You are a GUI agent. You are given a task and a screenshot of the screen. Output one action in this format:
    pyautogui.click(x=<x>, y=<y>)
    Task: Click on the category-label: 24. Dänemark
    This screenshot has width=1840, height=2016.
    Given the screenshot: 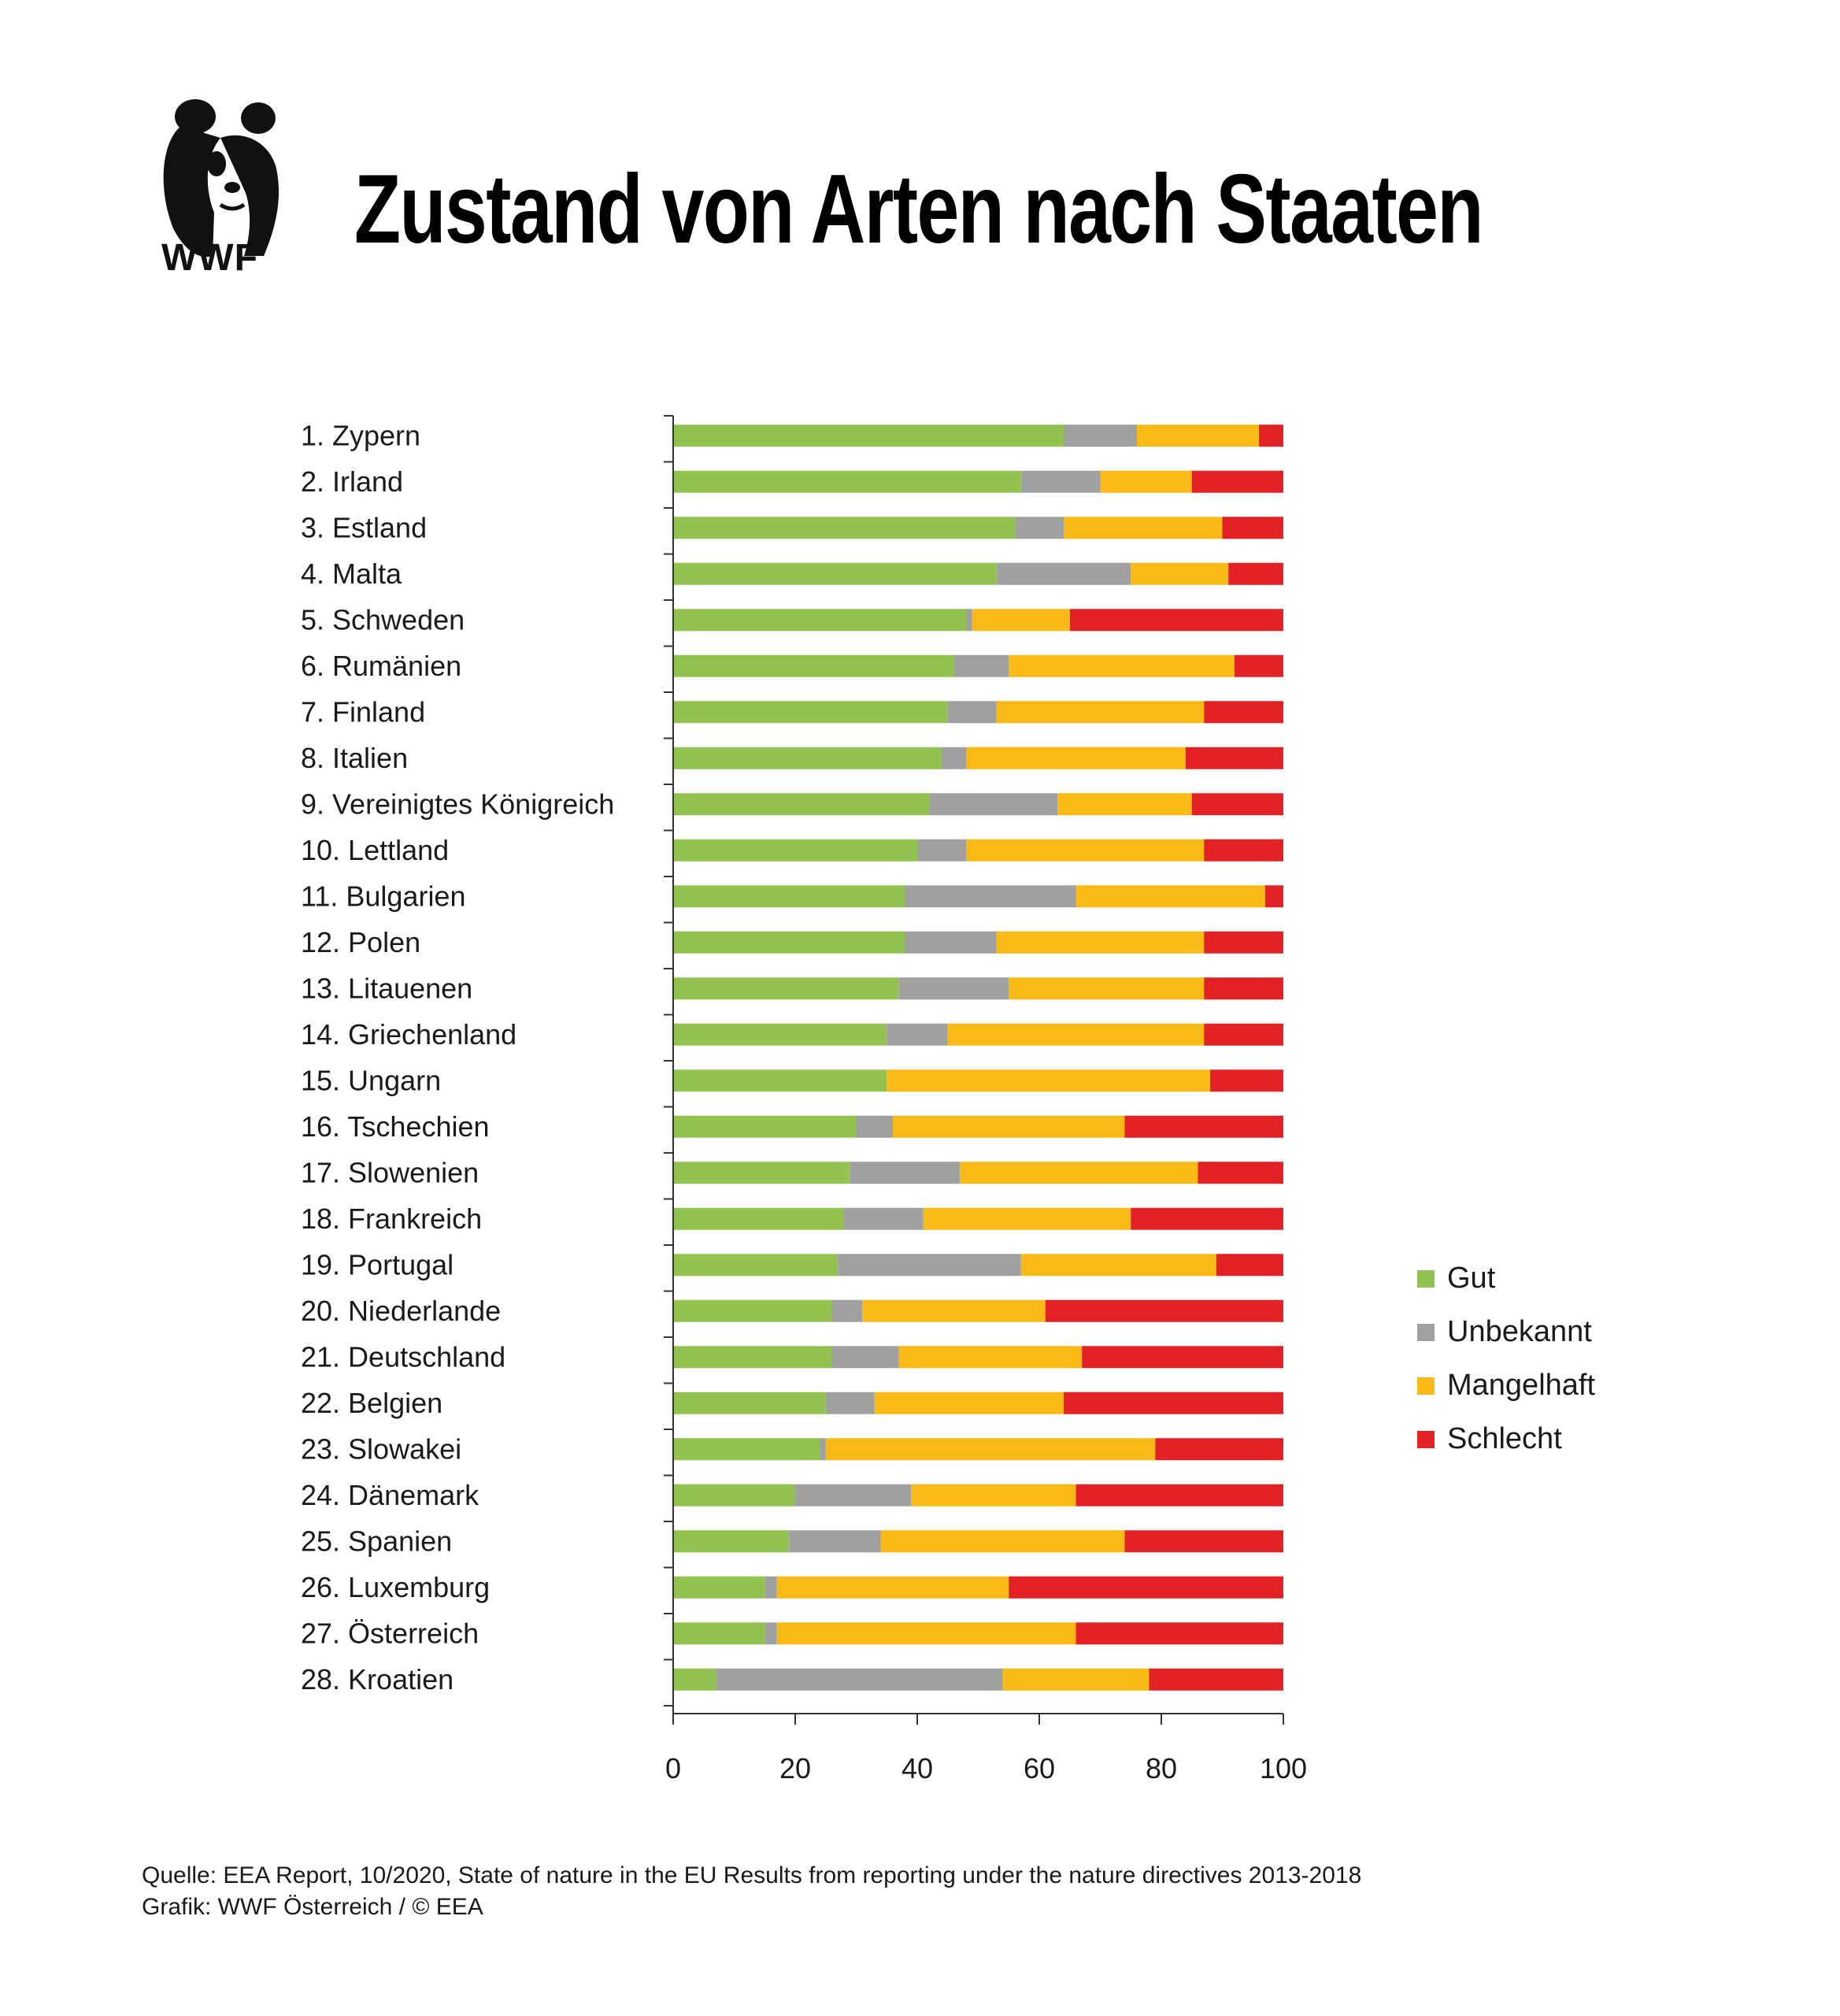 What is the action you would take?
    pyautogui.click(x=390, y=1495)
    